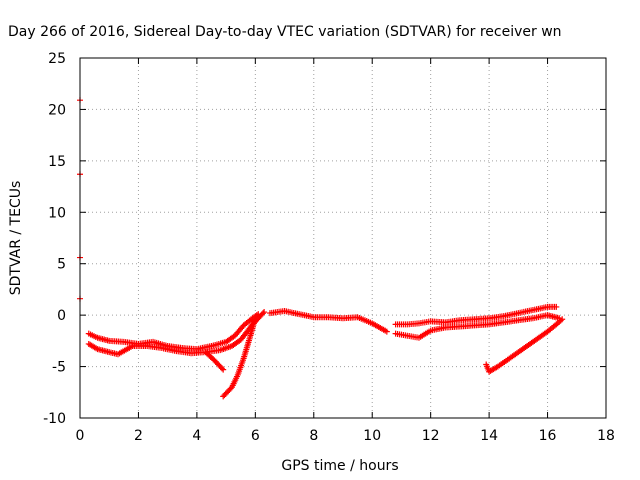 The height and width of the screenshot is (480, 640). What do you see at coordinates (57, 110) in the screenshot?
I see `y-tick-label: 20` at bounding box center [57, 110].